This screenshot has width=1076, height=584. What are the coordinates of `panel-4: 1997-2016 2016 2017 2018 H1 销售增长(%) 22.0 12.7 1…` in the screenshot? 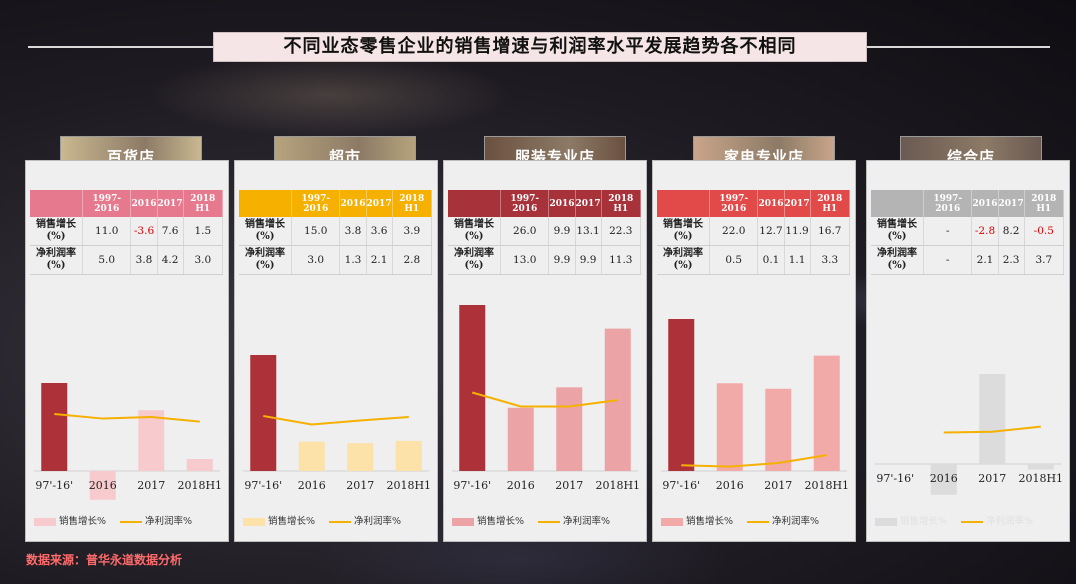 It's located at (754, 351).